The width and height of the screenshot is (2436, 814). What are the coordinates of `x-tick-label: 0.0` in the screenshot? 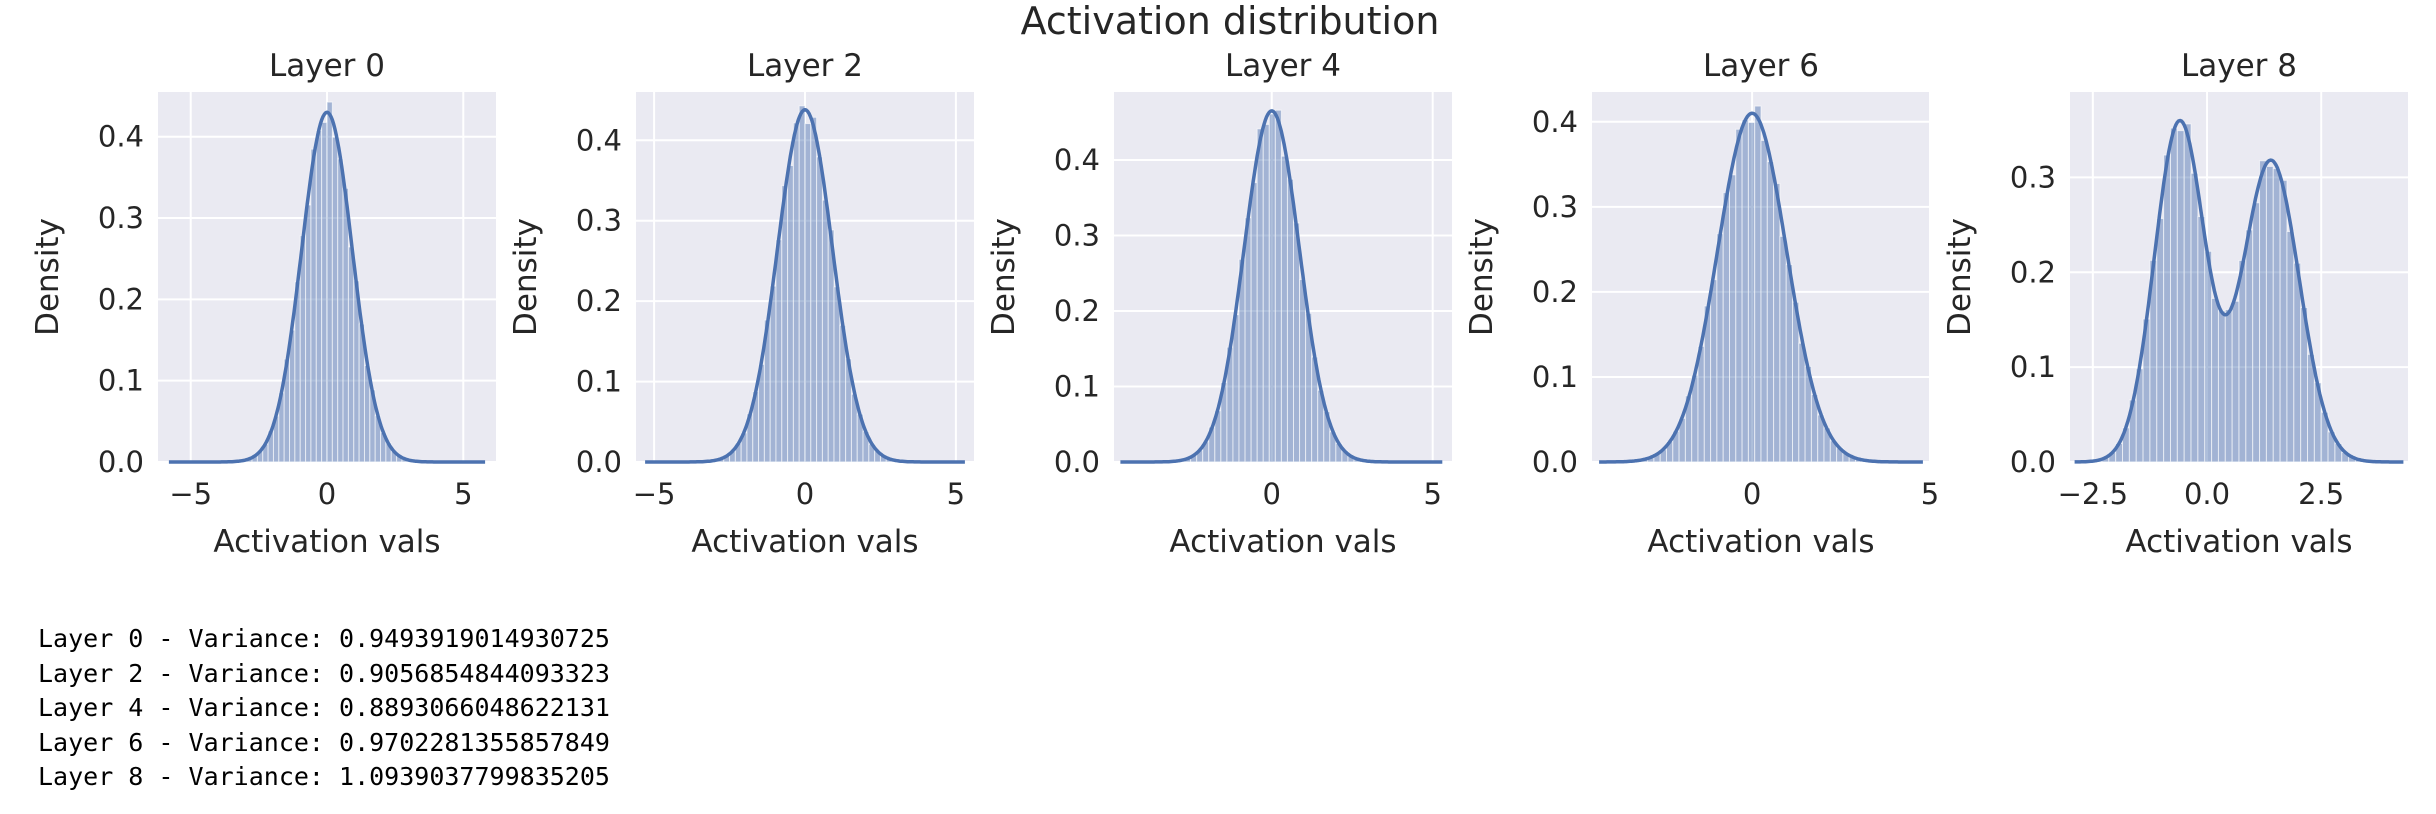 It's located at (2207, 494).